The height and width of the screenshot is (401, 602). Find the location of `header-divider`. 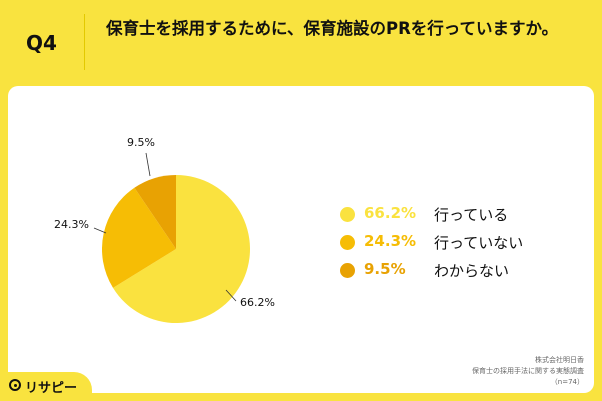

header-divider is located at coordinates (84, 42).